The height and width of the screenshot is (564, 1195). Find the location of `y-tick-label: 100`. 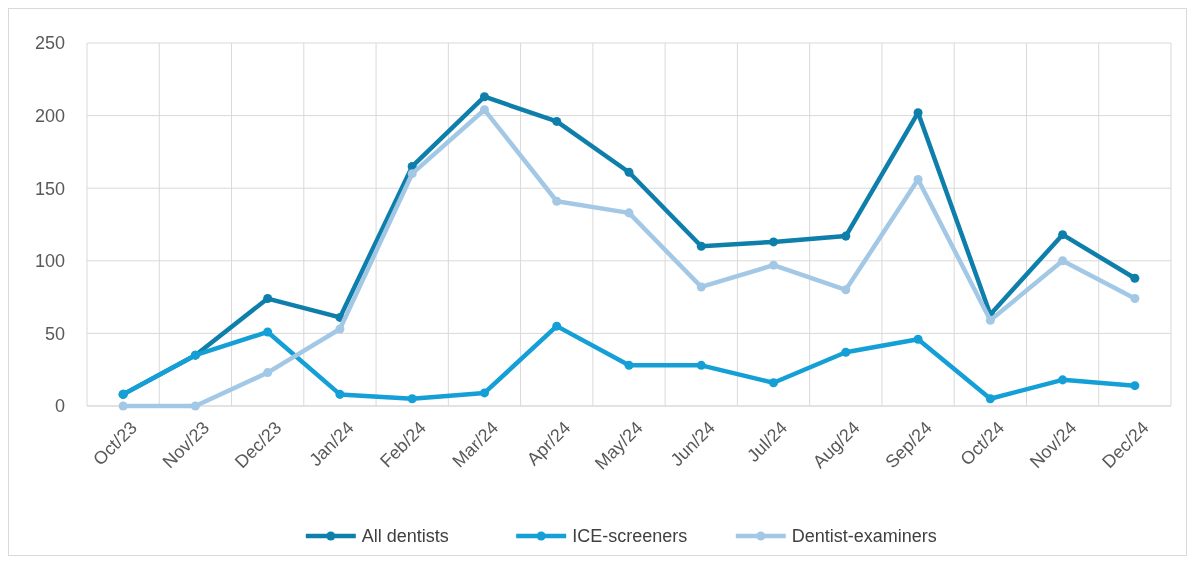

y-tick-label: 100 is located at coordinates (49, 261).